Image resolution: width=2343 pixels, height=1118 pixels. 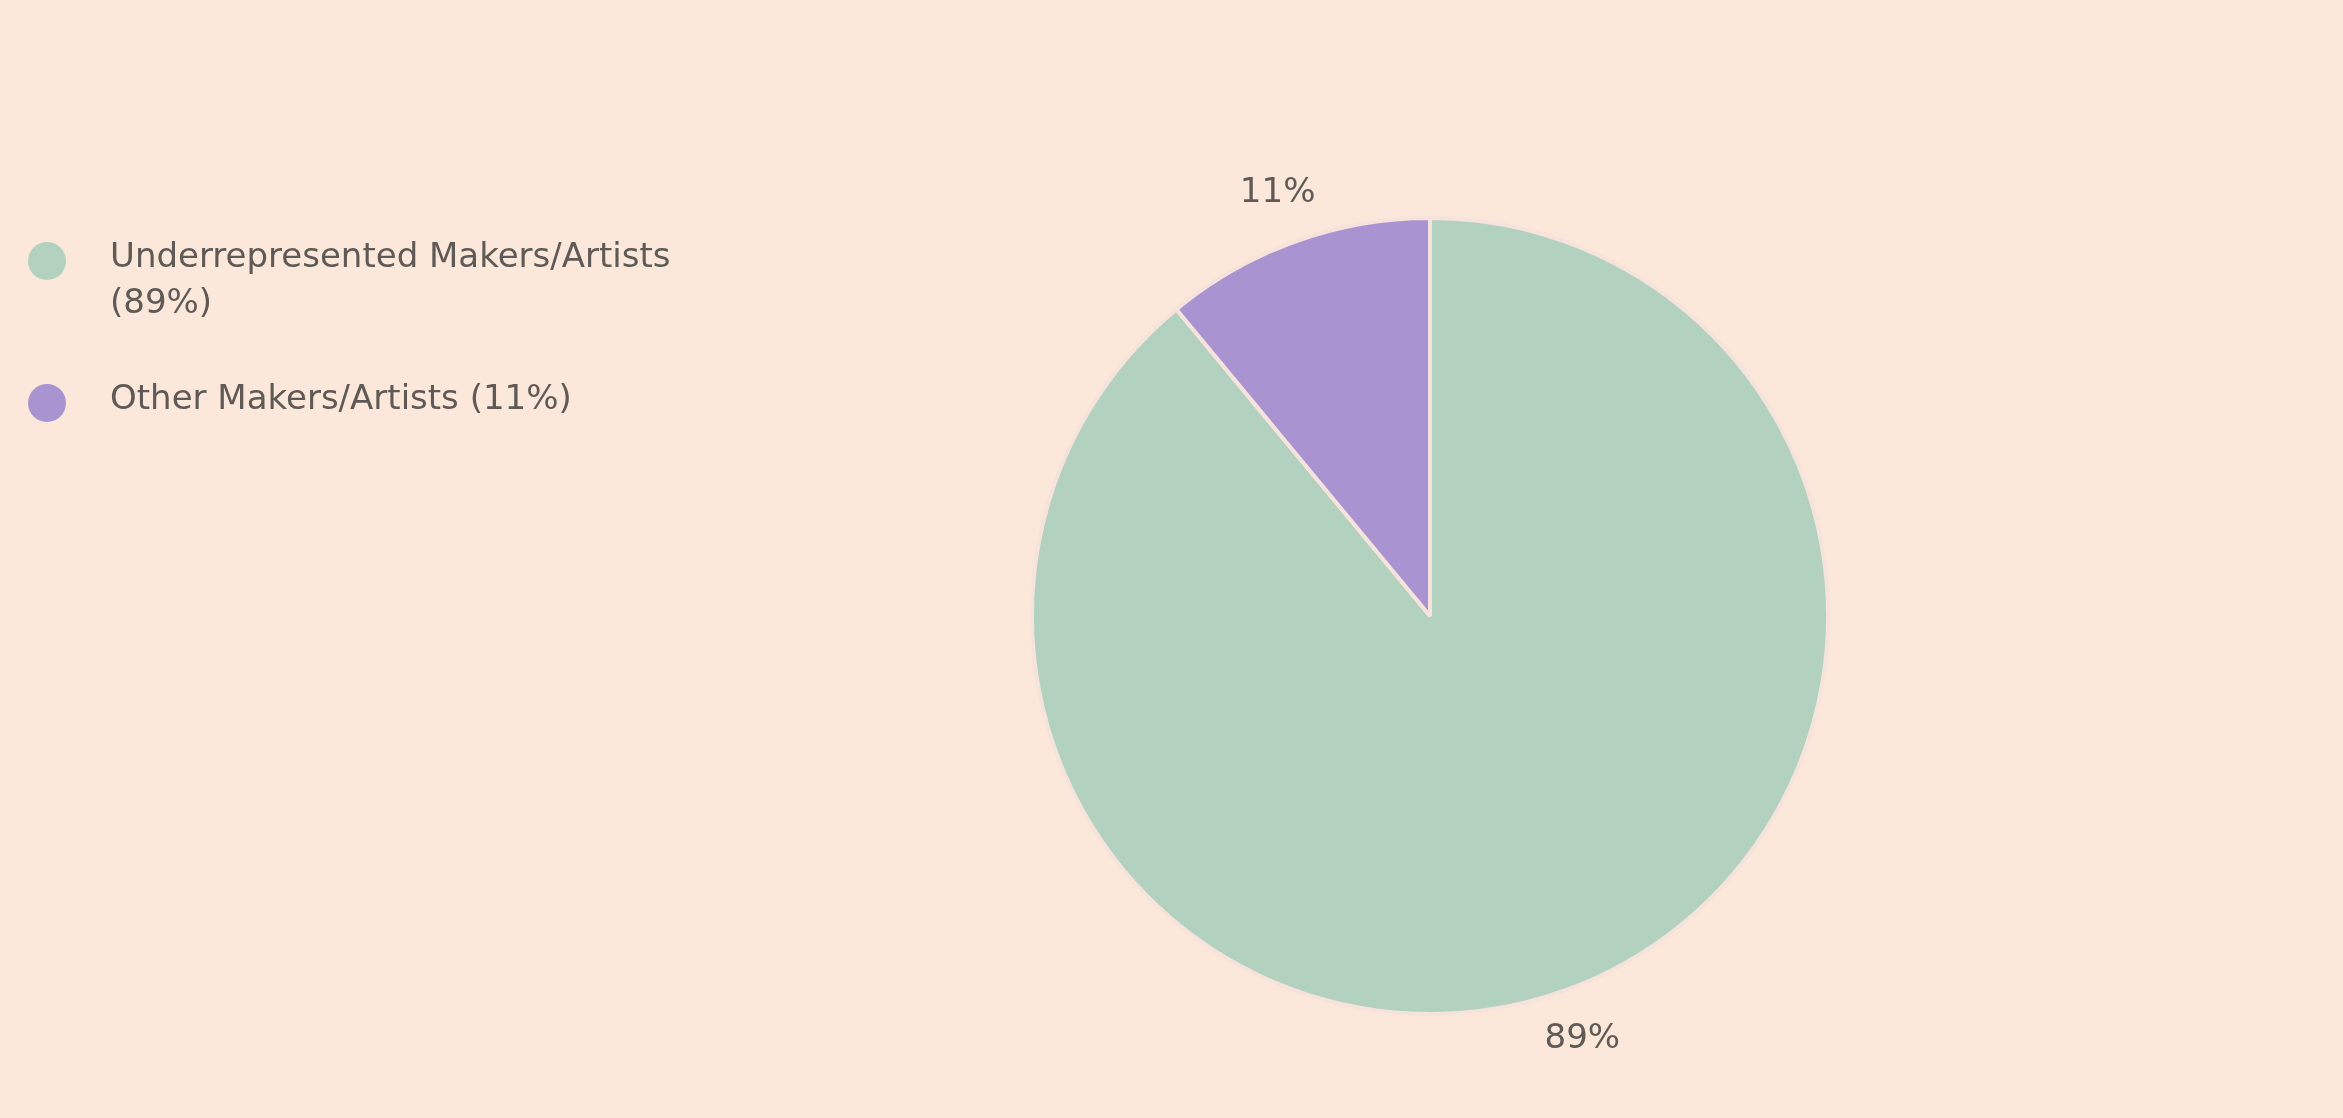 What do you see at coordinates (1277, 189) in the screenshot?
I see `data-label: 11%` at bounding box center [1277, 189].